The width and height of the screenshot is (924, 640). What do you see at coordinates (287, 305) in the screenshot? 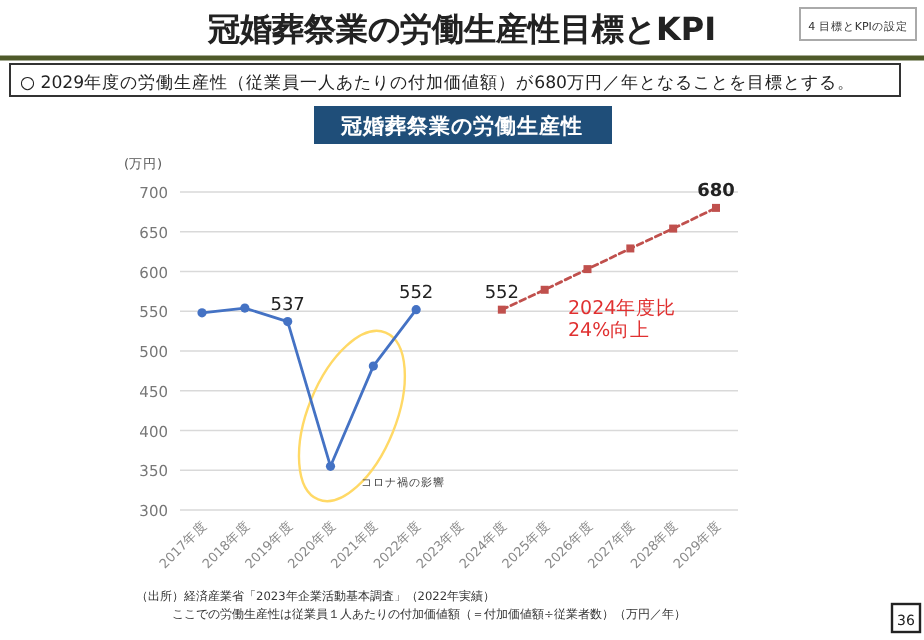
I see `data-label: 537` at bounding box center [287, 305].